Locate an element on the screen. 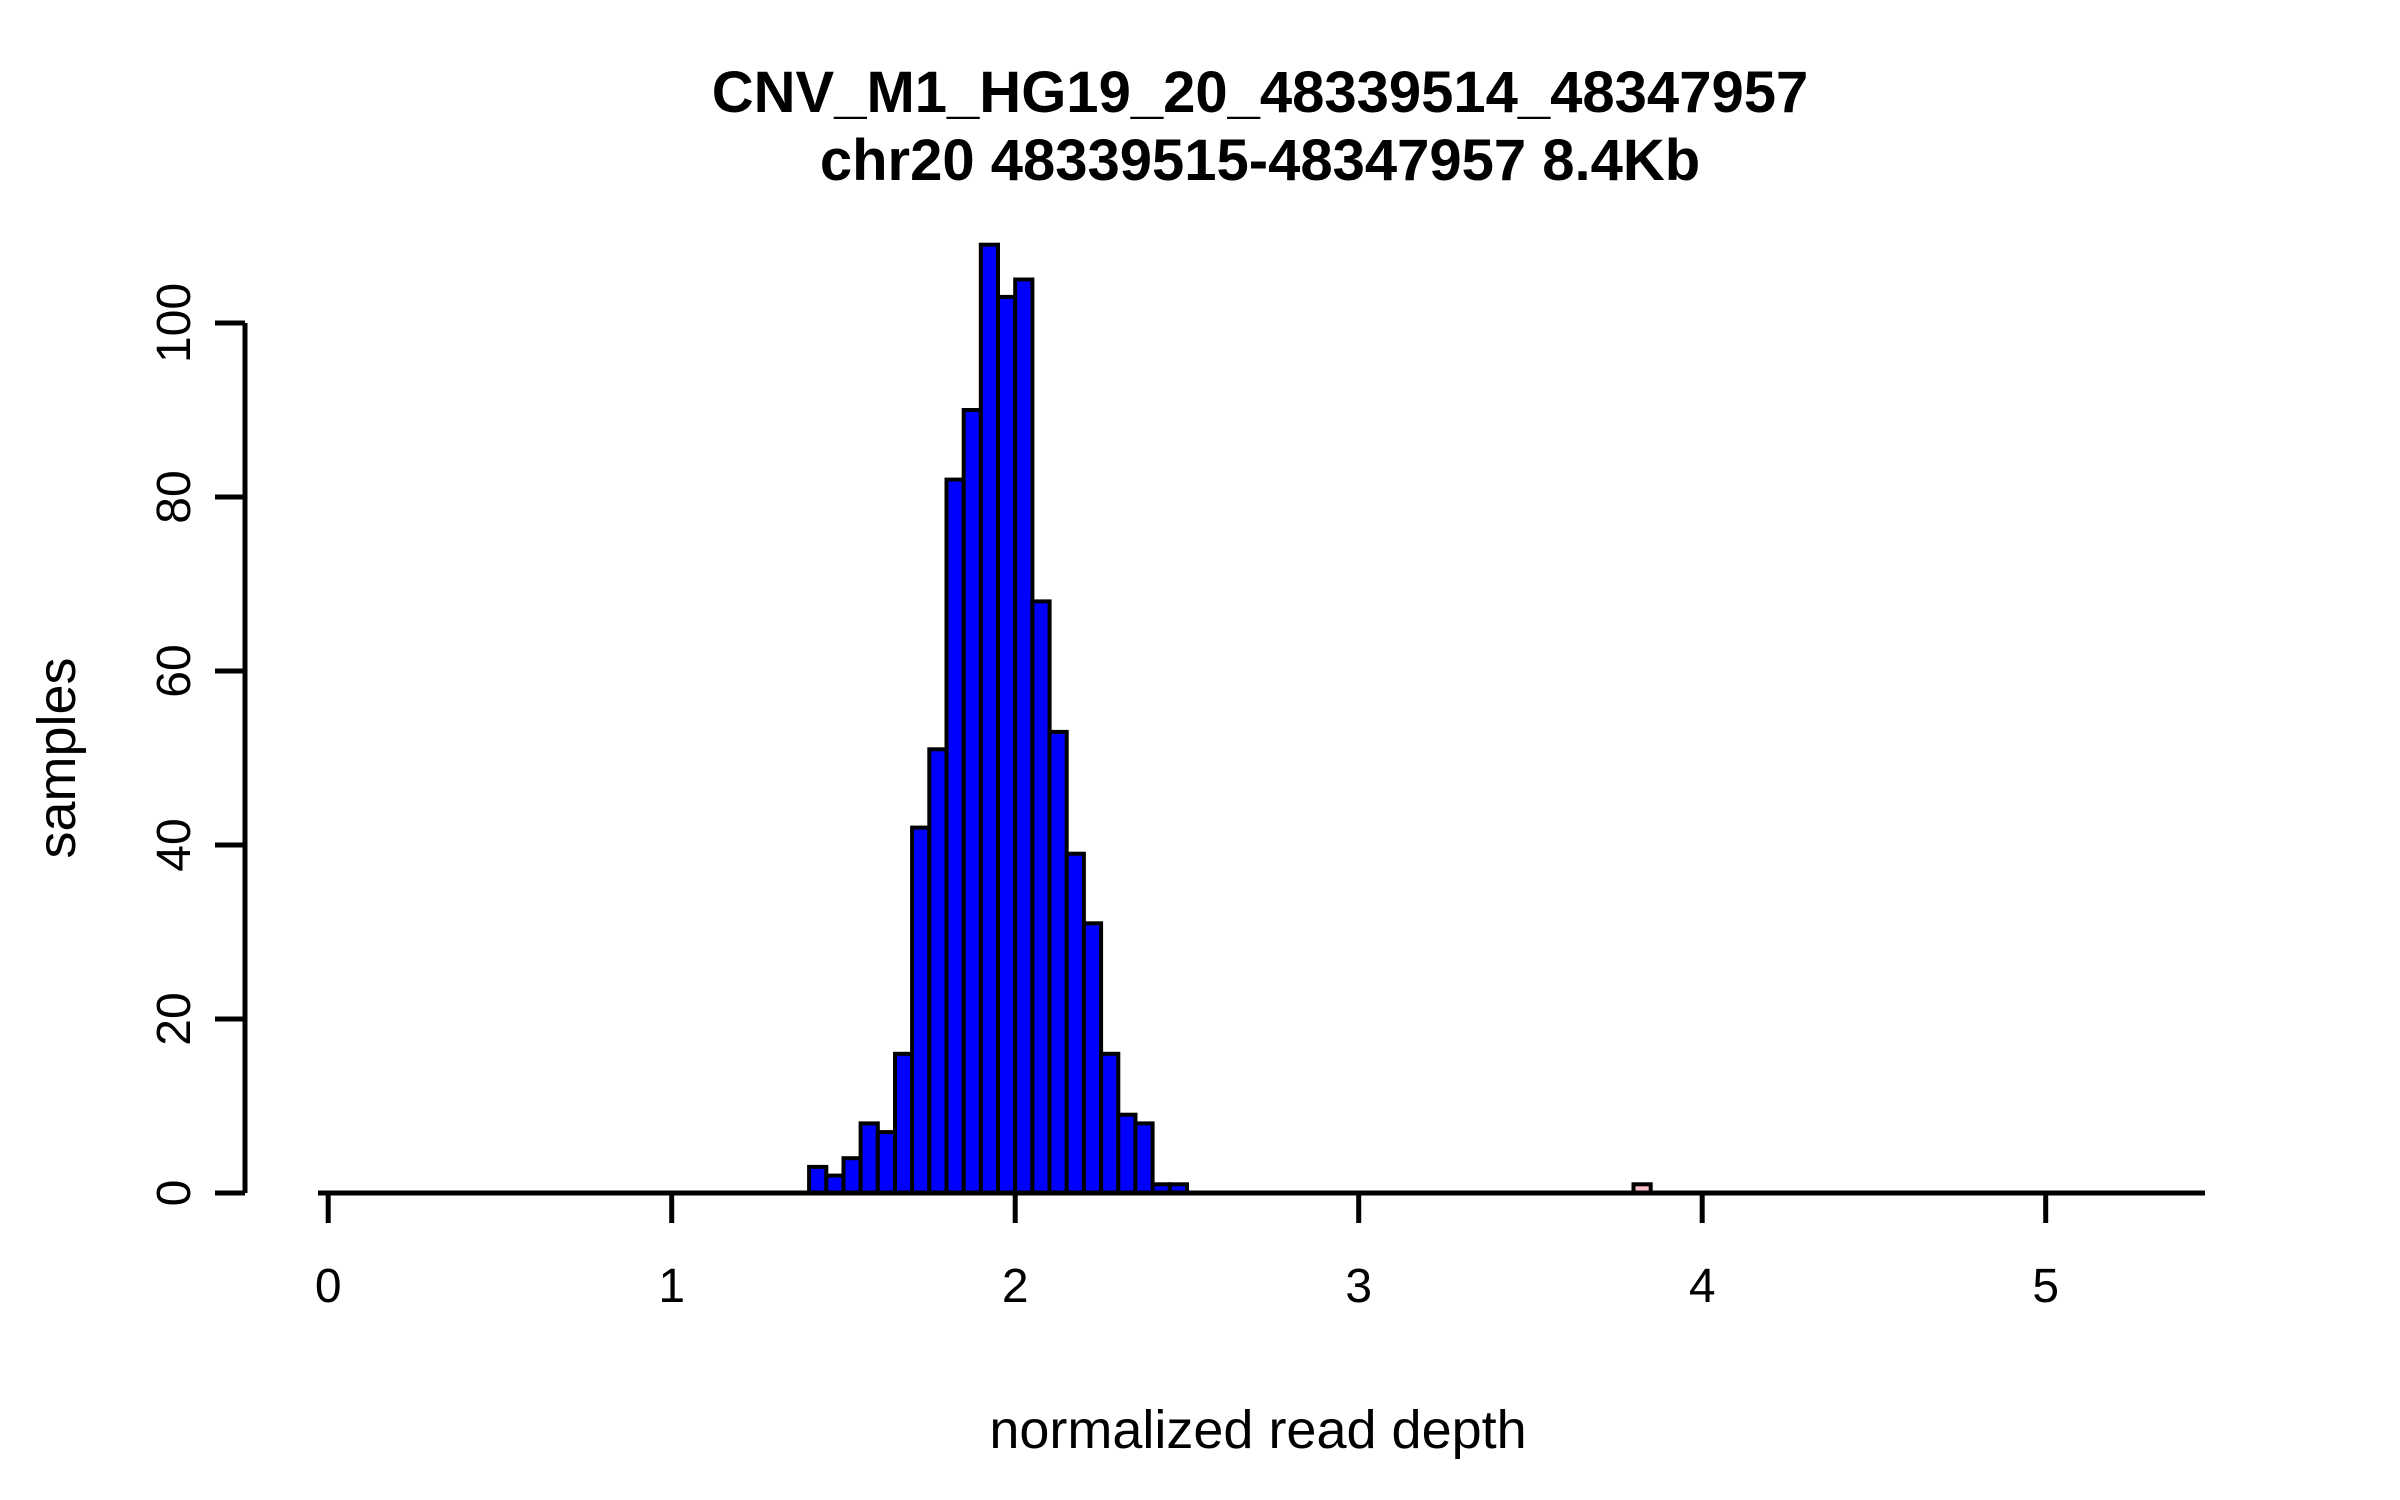 The height and width of the screenshot is (1500, 2400). y-tick-label: 40 is located at coordinates (174, 844).